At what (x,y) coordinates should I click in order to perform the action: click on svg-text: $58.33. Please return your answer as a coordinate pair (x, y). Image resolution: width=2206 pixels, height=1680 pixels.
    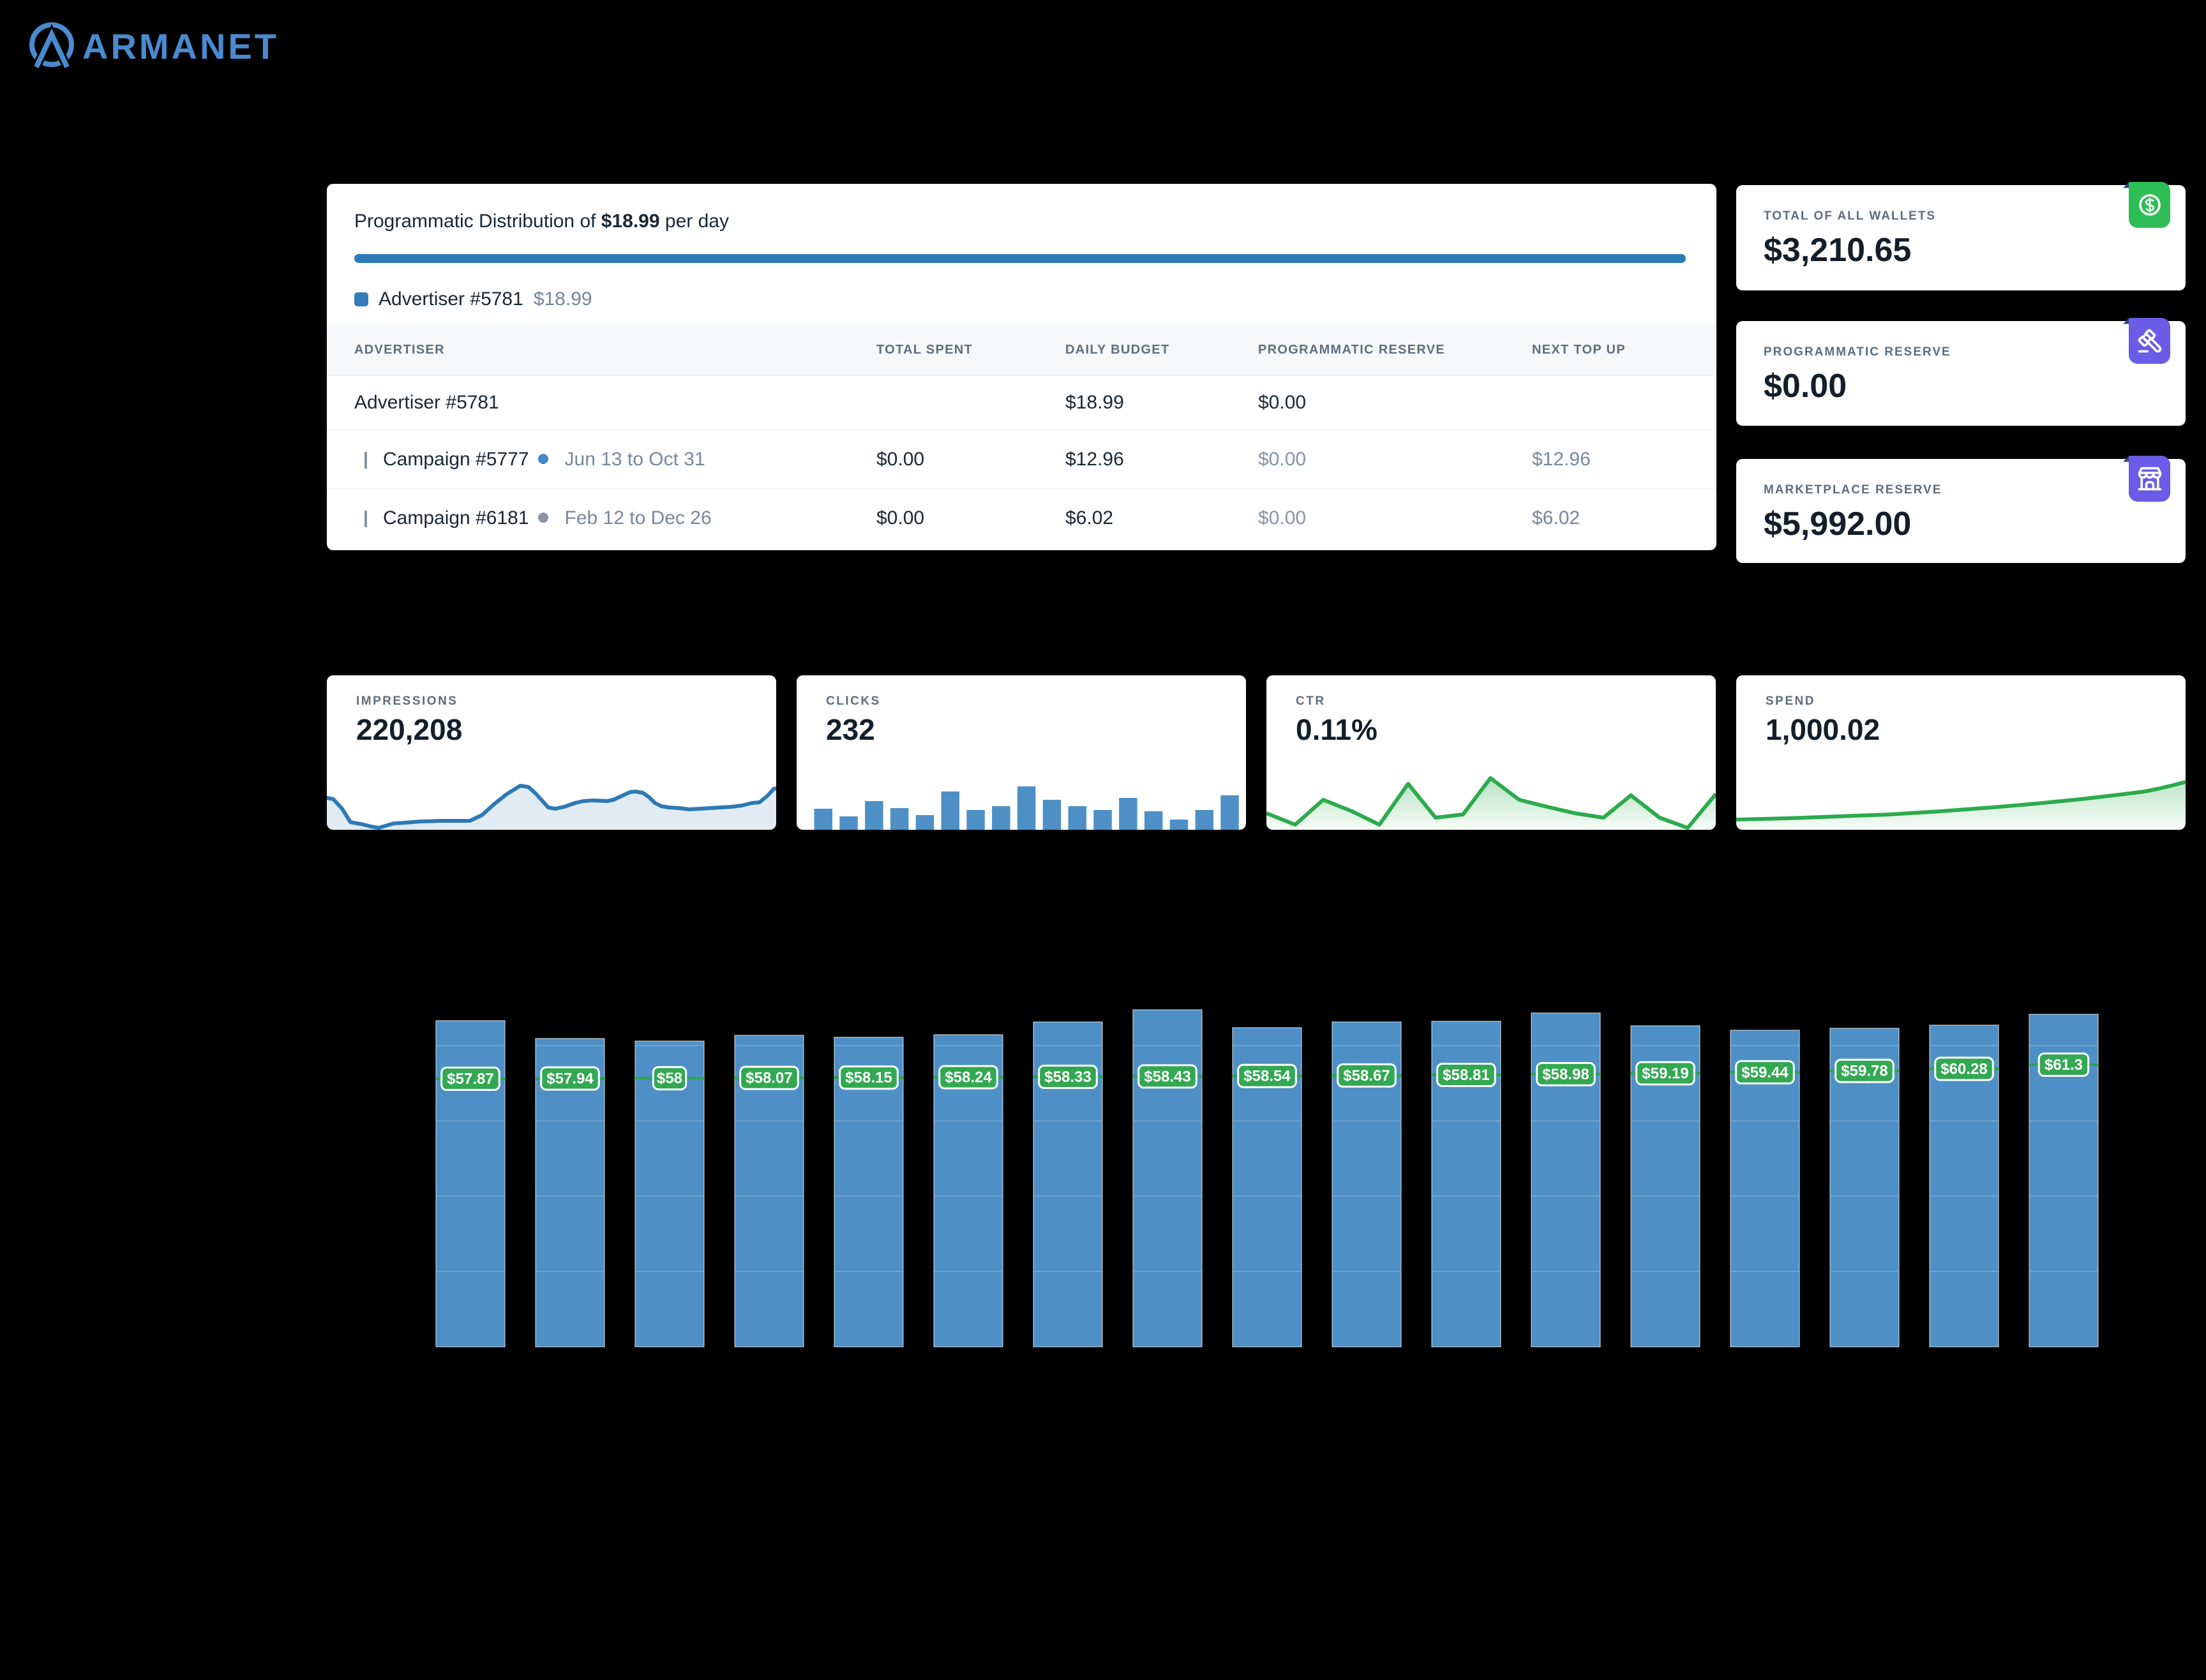
    Looking at the image, I should click on (1067, 1077).